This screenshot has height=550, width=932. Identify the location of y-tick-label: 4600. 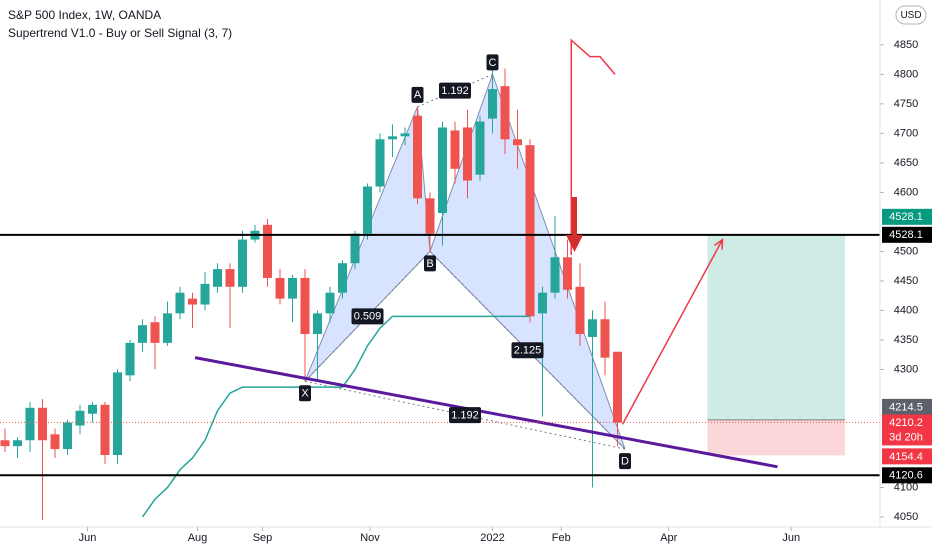
(906, 192).